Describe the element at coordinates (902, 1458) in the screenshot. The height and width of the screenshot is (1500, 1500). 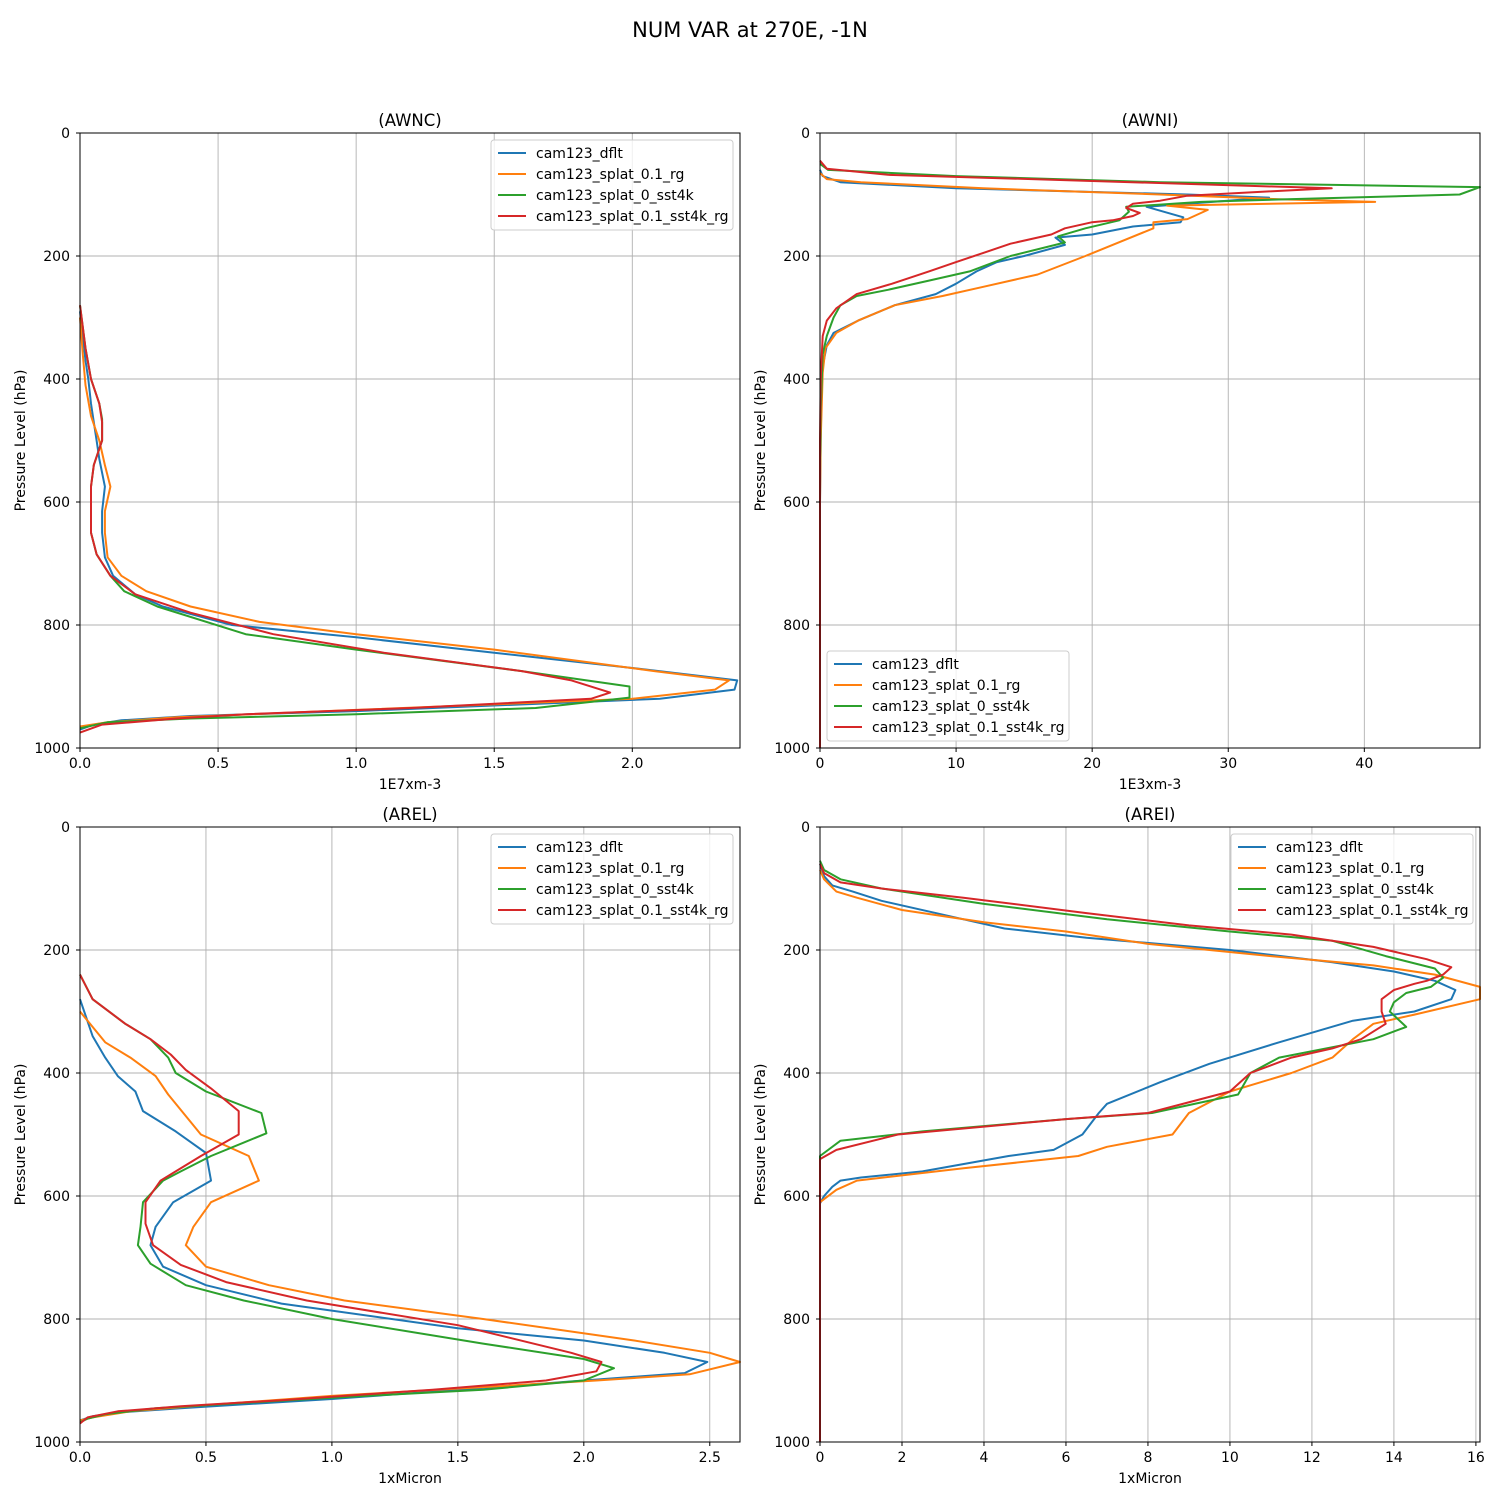
I see `x-tick-label: 2` at that location.